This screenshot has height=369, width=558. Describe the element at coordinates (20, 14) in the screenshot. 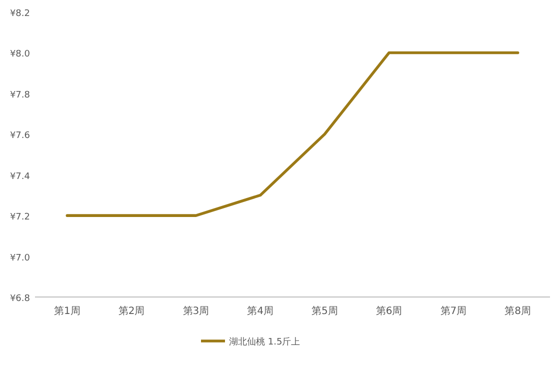

I see `y-tick-label: ¥8.2` at that location.